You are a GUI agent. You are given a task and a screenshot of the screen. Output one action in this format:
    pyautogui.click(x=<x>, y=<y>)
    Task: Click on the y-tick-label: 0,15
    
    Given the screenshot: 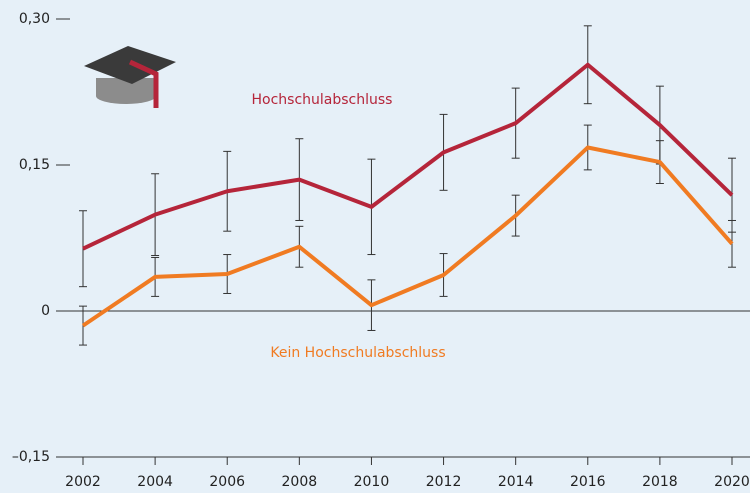 What is the action you would take?
    pyautogui.click(x=34, y=165)
    